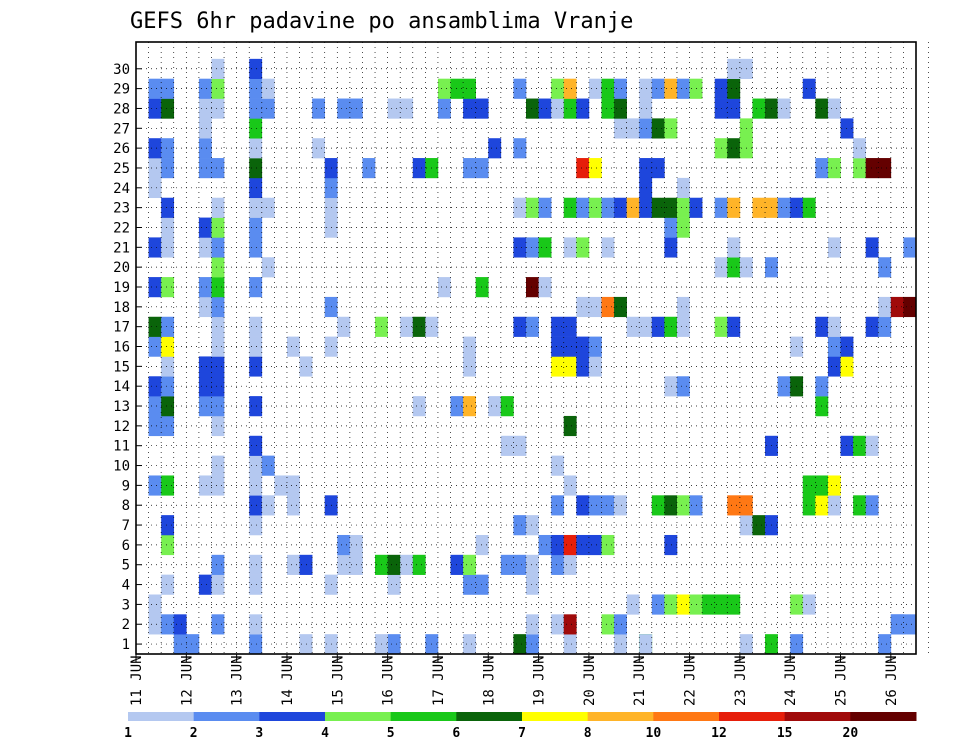 The height and width of the screenshot is (742, 960). Describe the element at coordinates (121, 427) in the screenshot. I see `y-tick-label: 12` at that location.